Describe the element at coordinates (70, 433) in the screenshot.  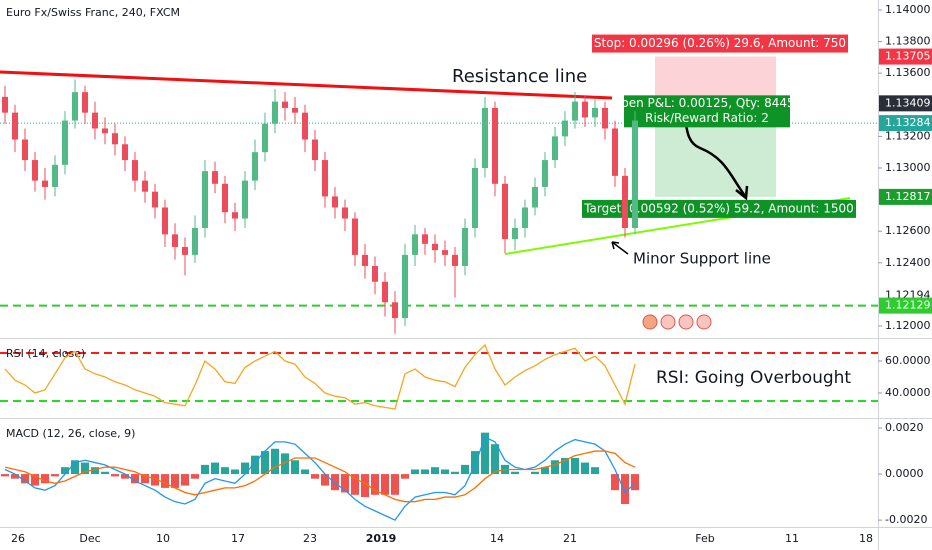
I see `macd-title: MACD (12, 26, close, 9)` at that location.